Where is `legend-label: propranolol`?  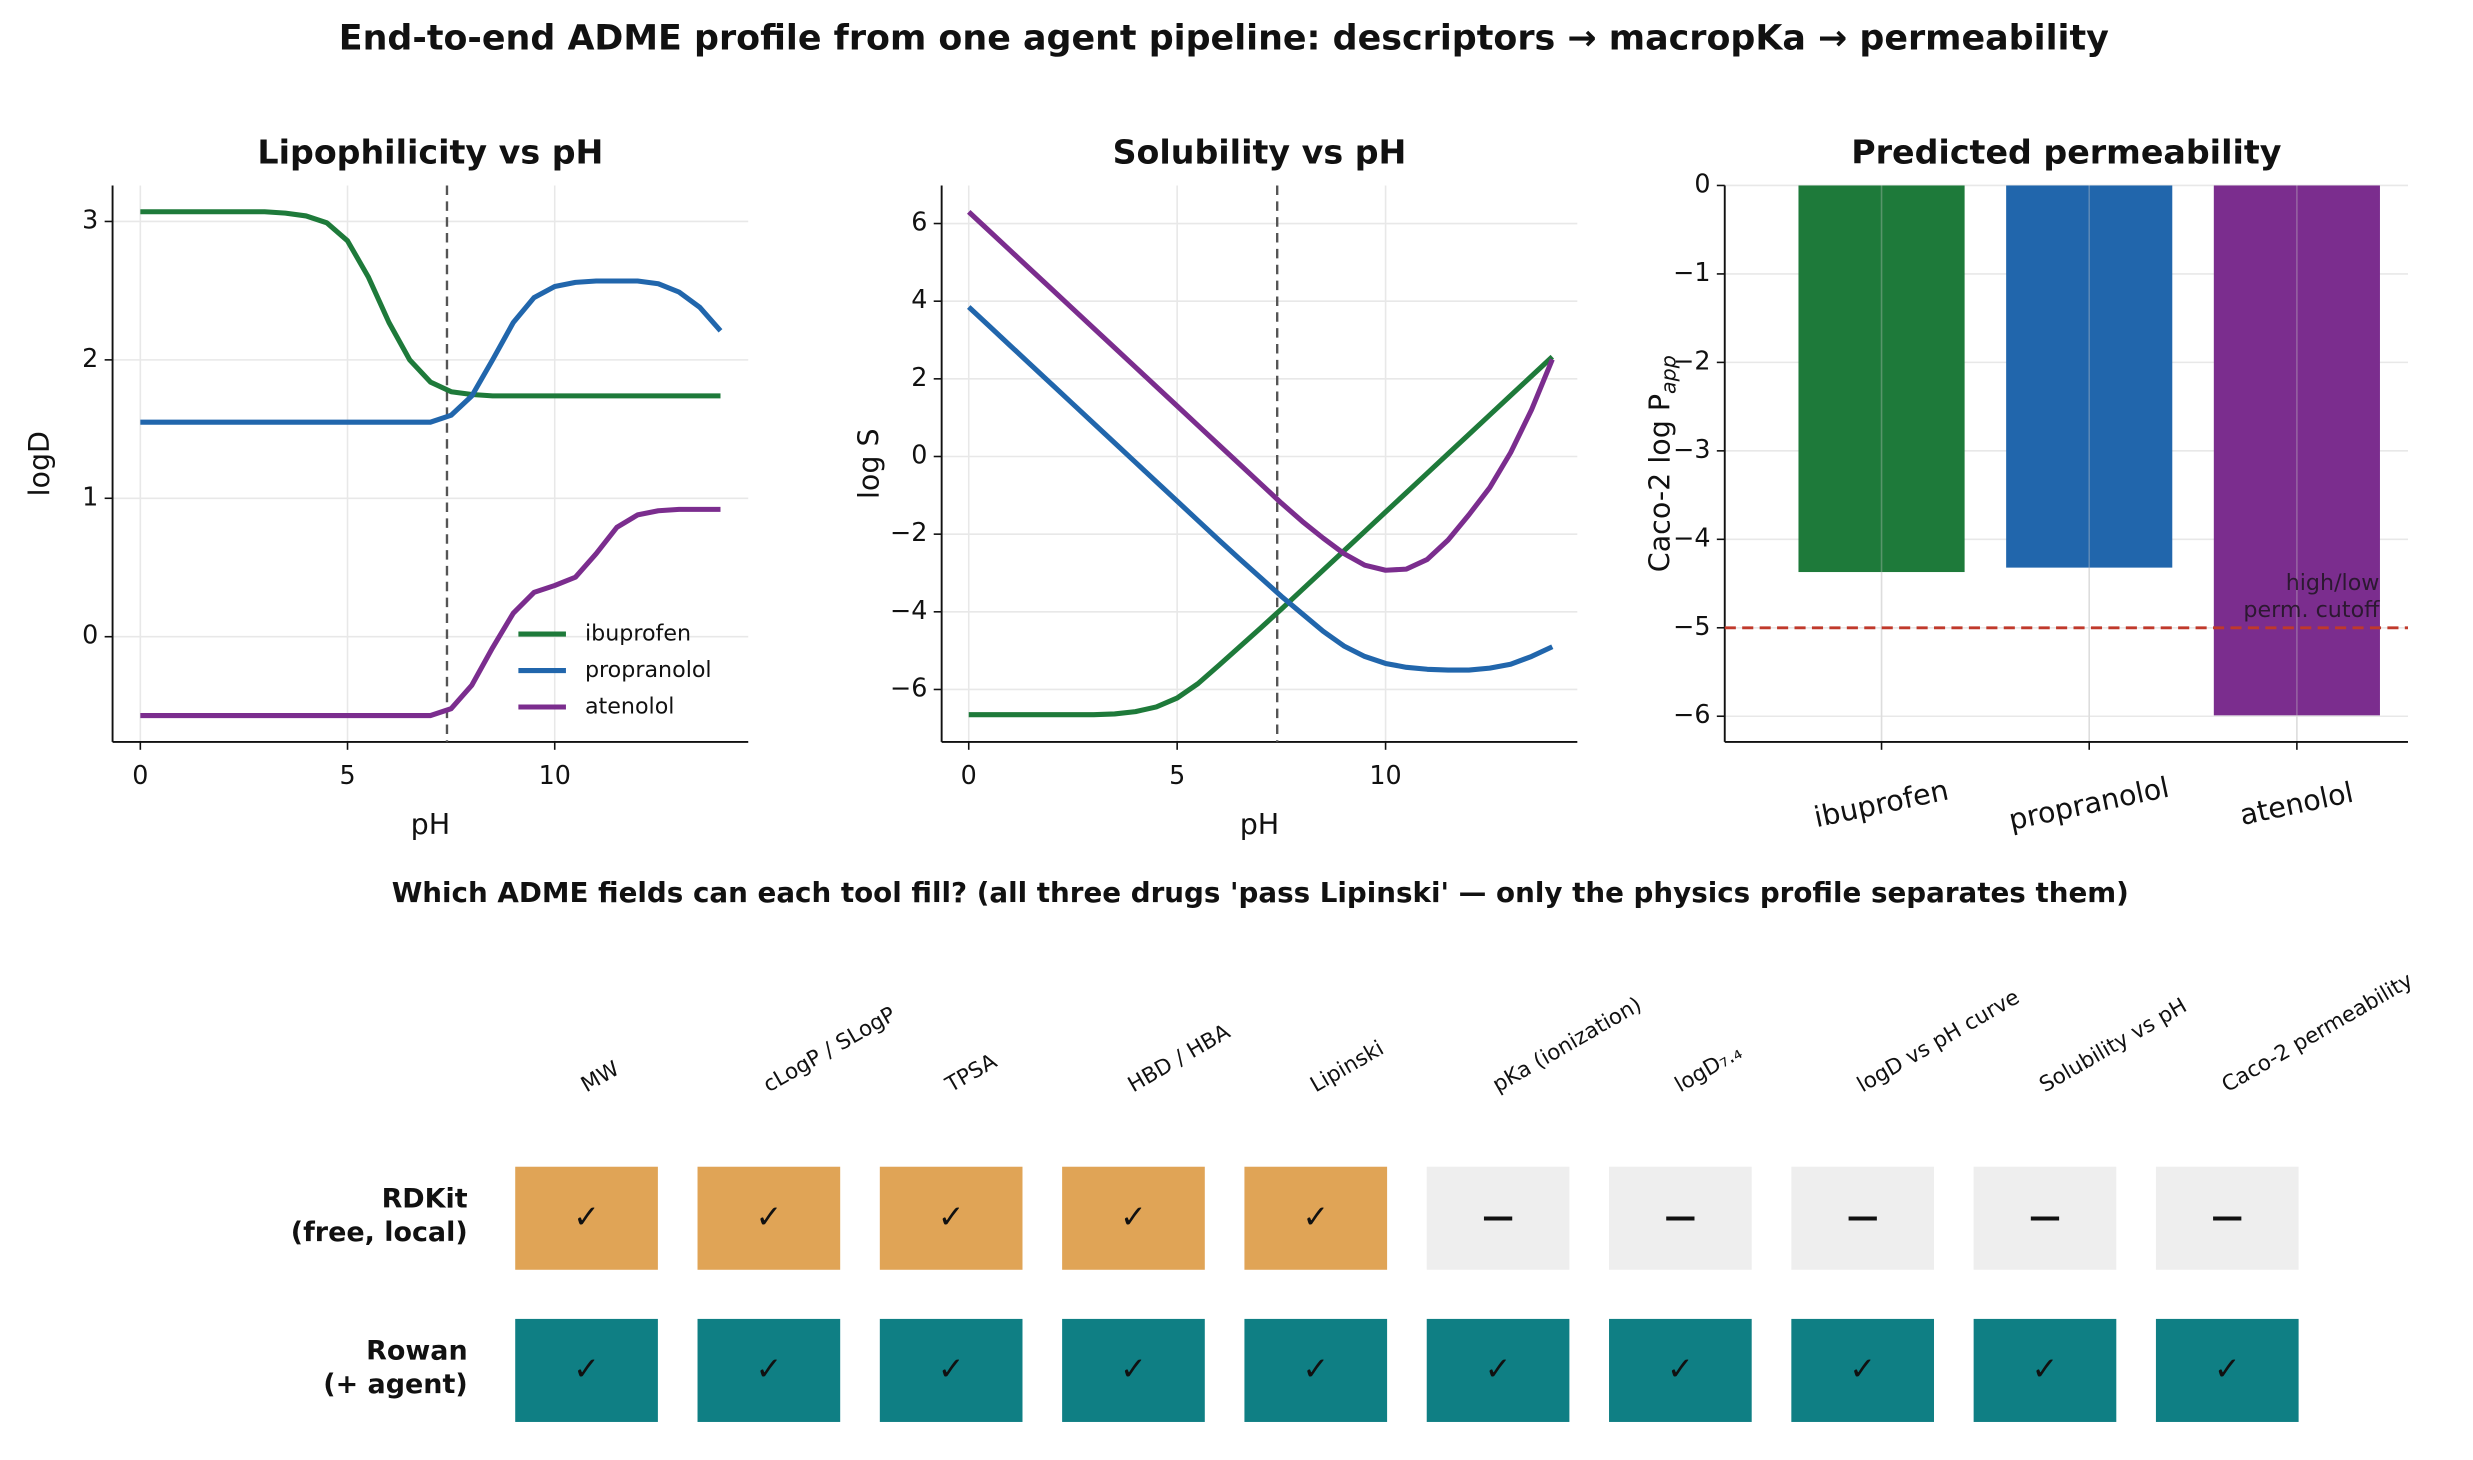
legend-label: propranolol is located at coordinates (648, 670).